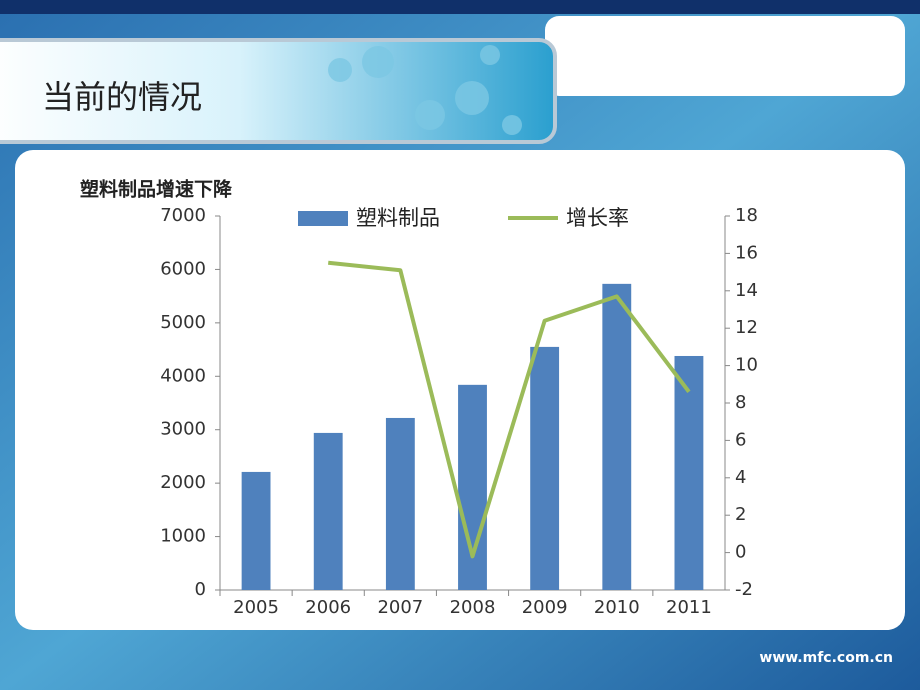 The height and width of the screenshot is (690, 920). Describe the element at coordinates (740, 477) in the screenshot. I see `y2-tick-label: 4` at that location.